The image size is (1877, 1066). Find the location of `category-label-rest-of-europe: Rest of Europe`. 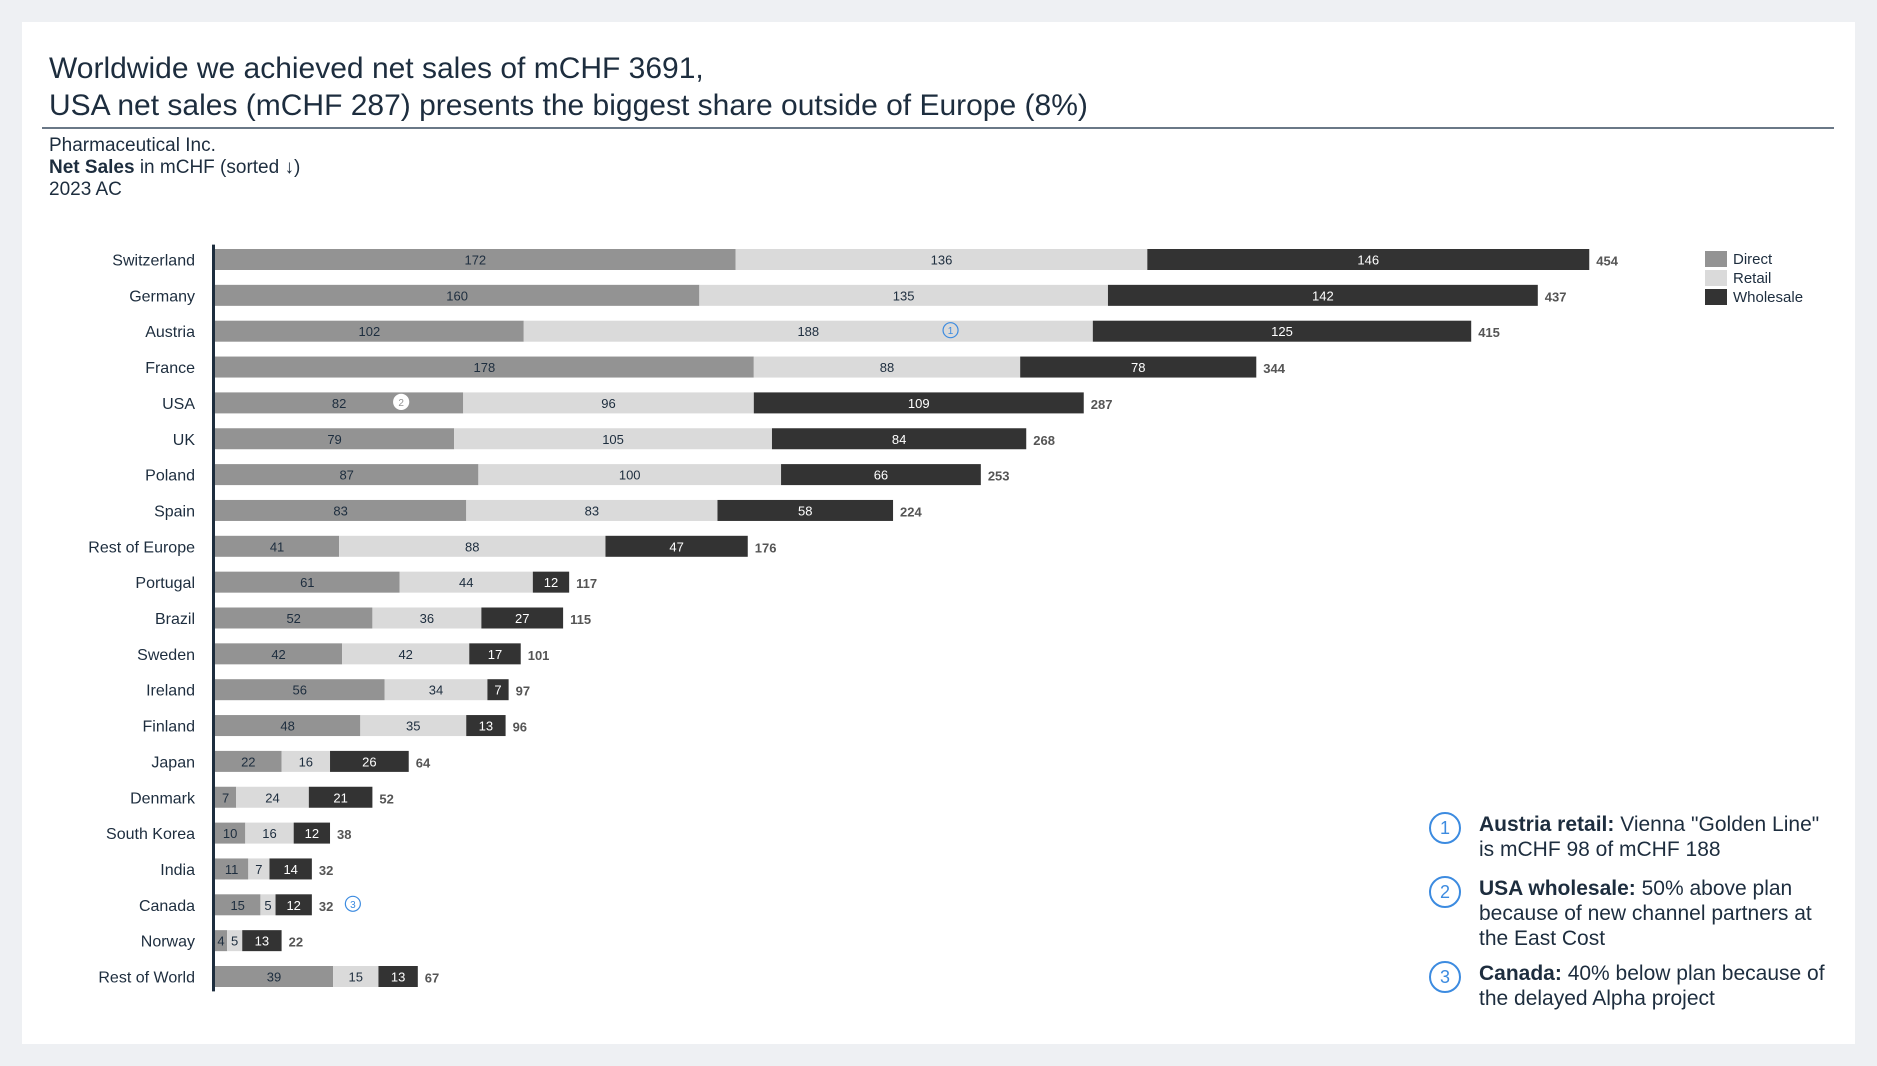

category-label-rest-of-europe: Rest of Europe is located at coordinates (141, 547).